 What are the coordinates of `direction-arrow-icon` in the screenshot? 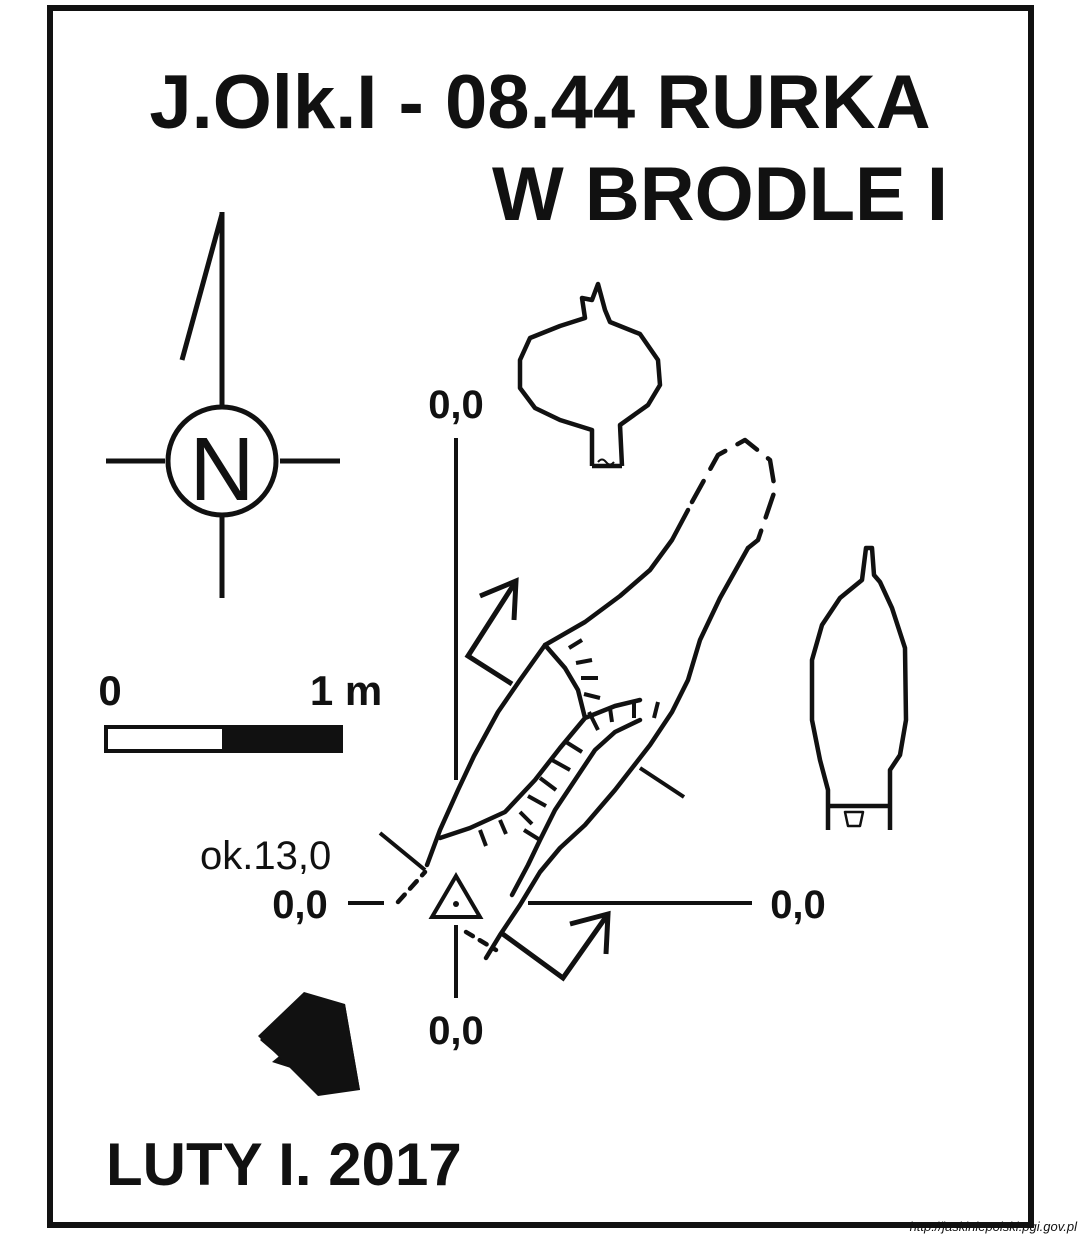 It's located at (309, 1044).